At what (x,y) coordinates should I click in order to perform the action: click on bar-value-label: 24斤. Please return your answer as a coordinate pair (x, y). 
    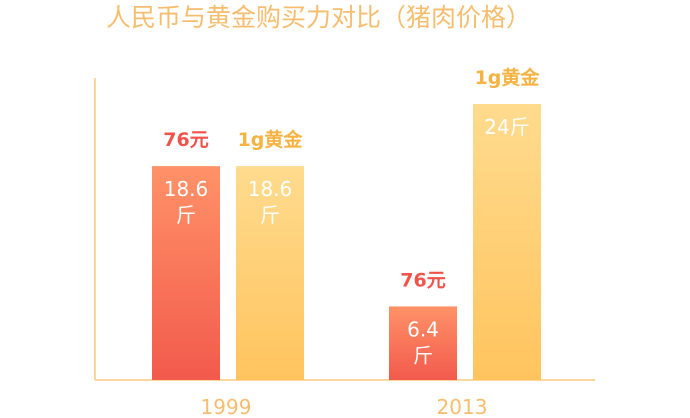
    Looking at the image, I should click on (506, 127).